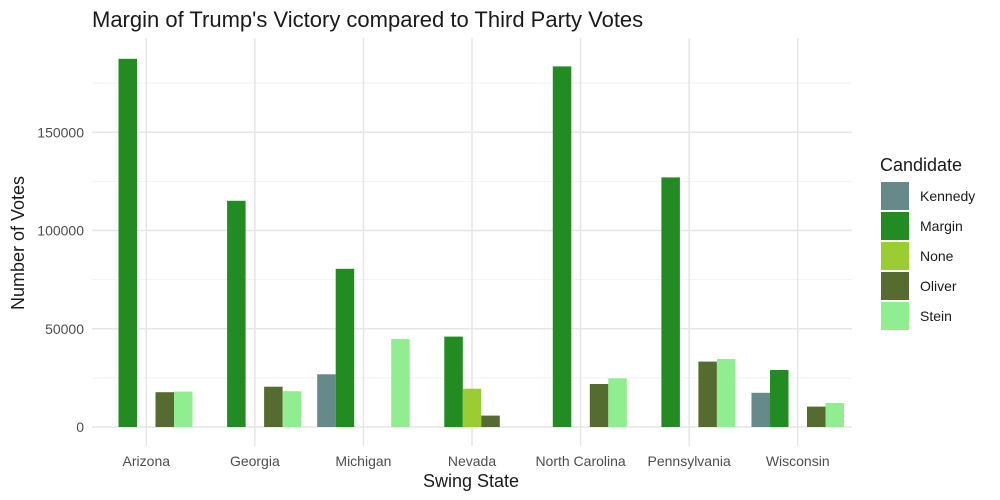  What do you see at coordinates (471, 481) in the screenshot?
I see `x-axis-title: Swing State` at bounding box center [471, 481].